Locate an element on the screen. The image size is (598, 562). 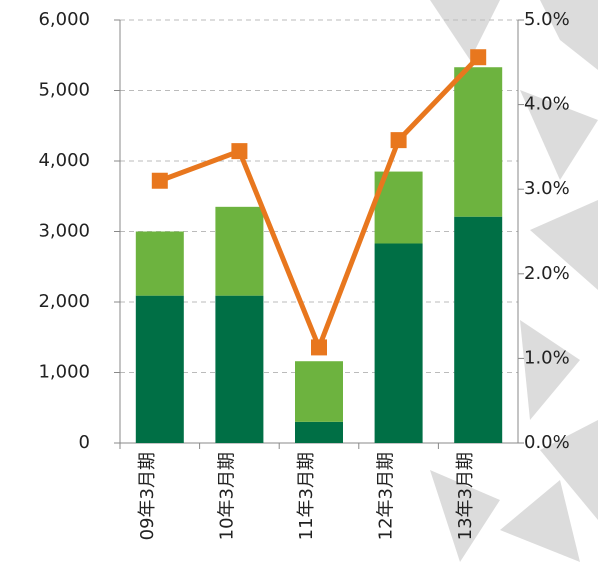
y2-tick-label: 2.0% is located at coordinates (547, 273).